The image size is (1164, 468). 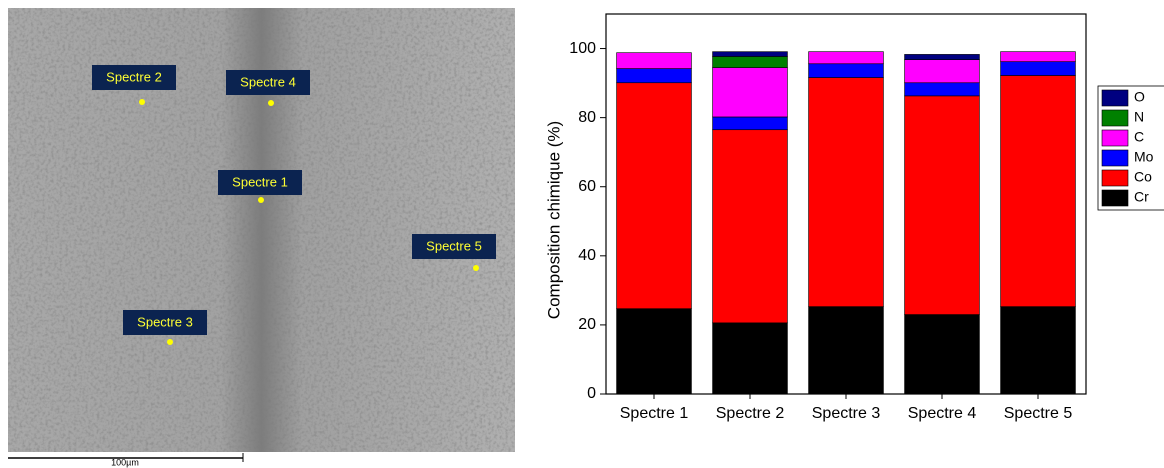 I want to click on spot-label: Spectre 4, so click(x=268, y=81).